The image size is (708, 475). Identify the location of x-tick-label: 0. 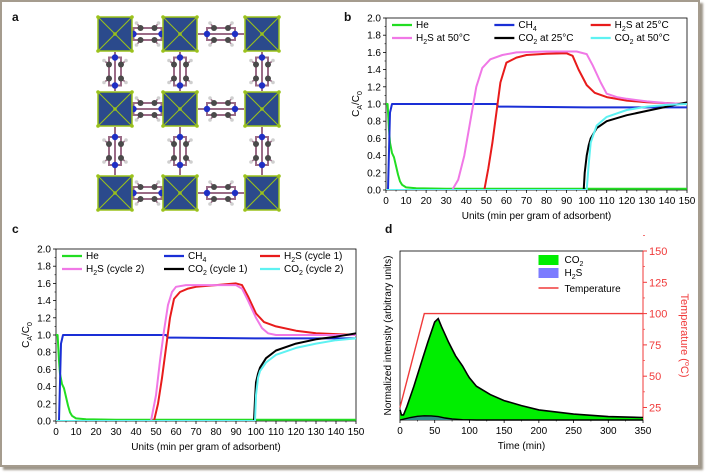
(386, 201).